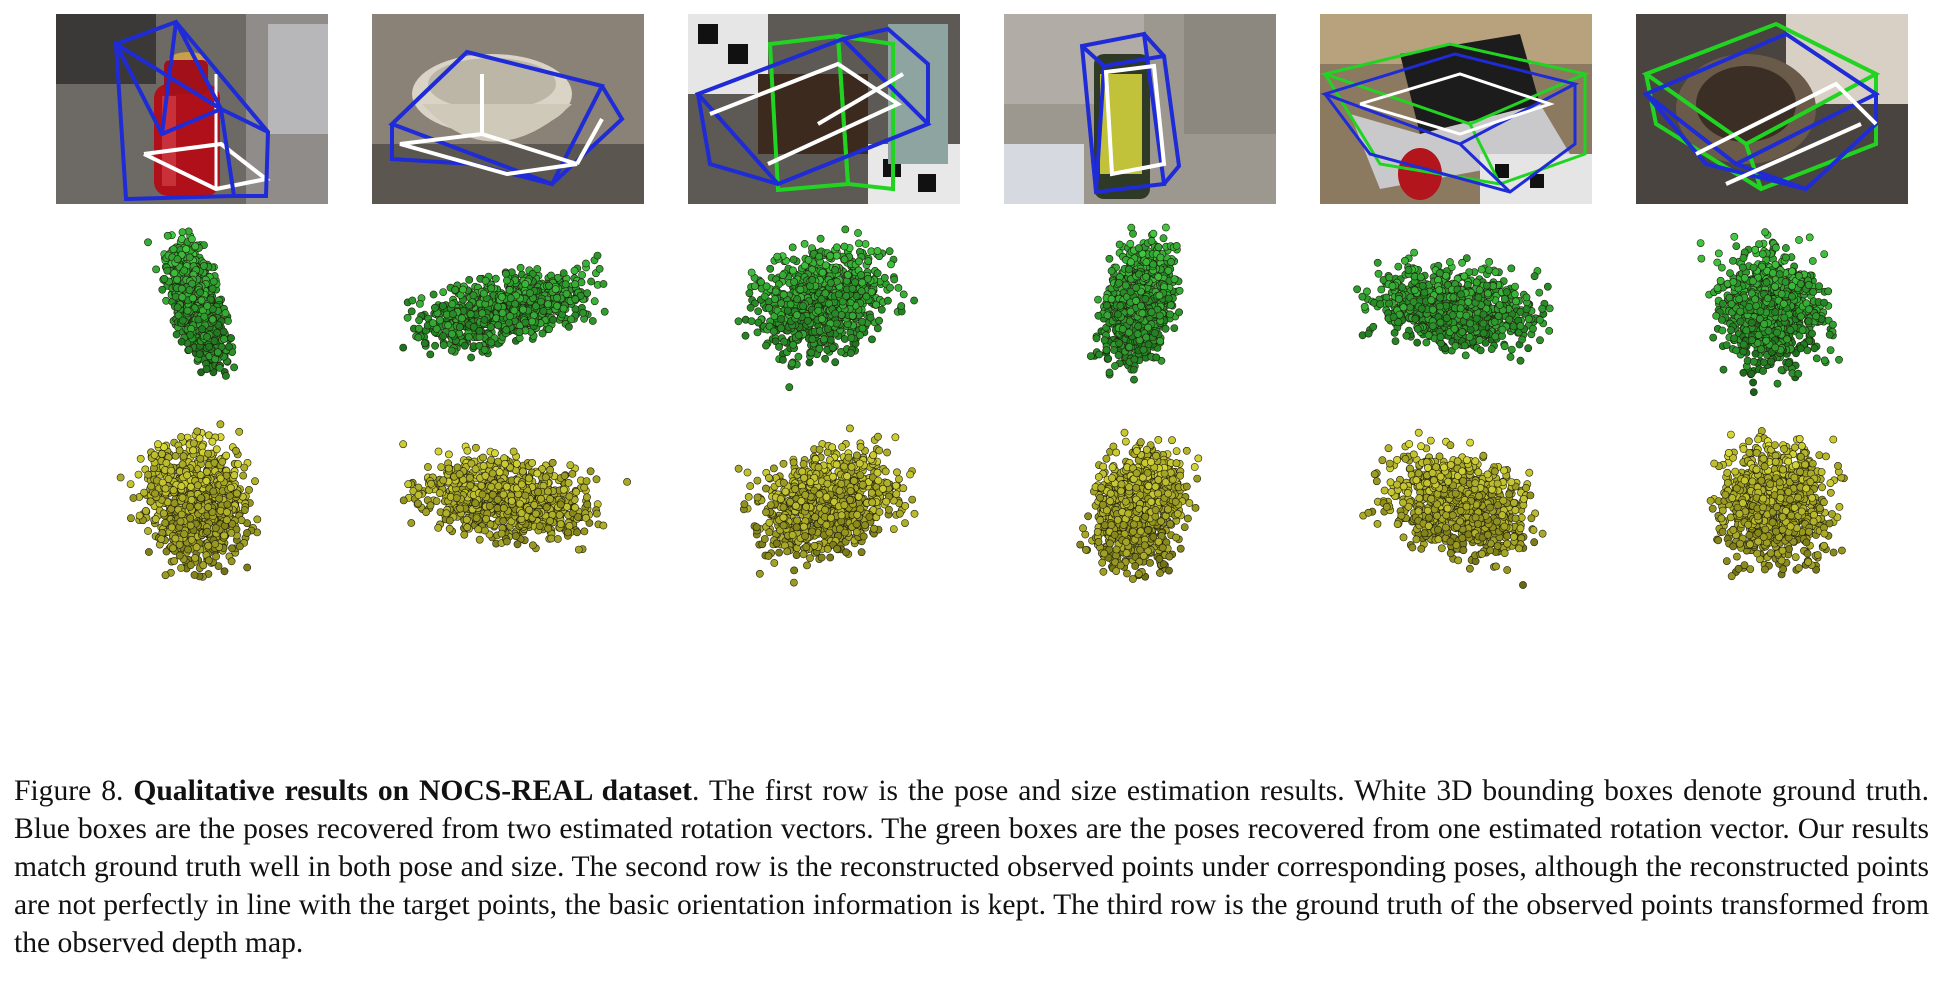  What do you see at coordinates (1456, 310) in the screenshot?
I see `reconstructed-cloud-laptop` at bounding box center [1456, 310].